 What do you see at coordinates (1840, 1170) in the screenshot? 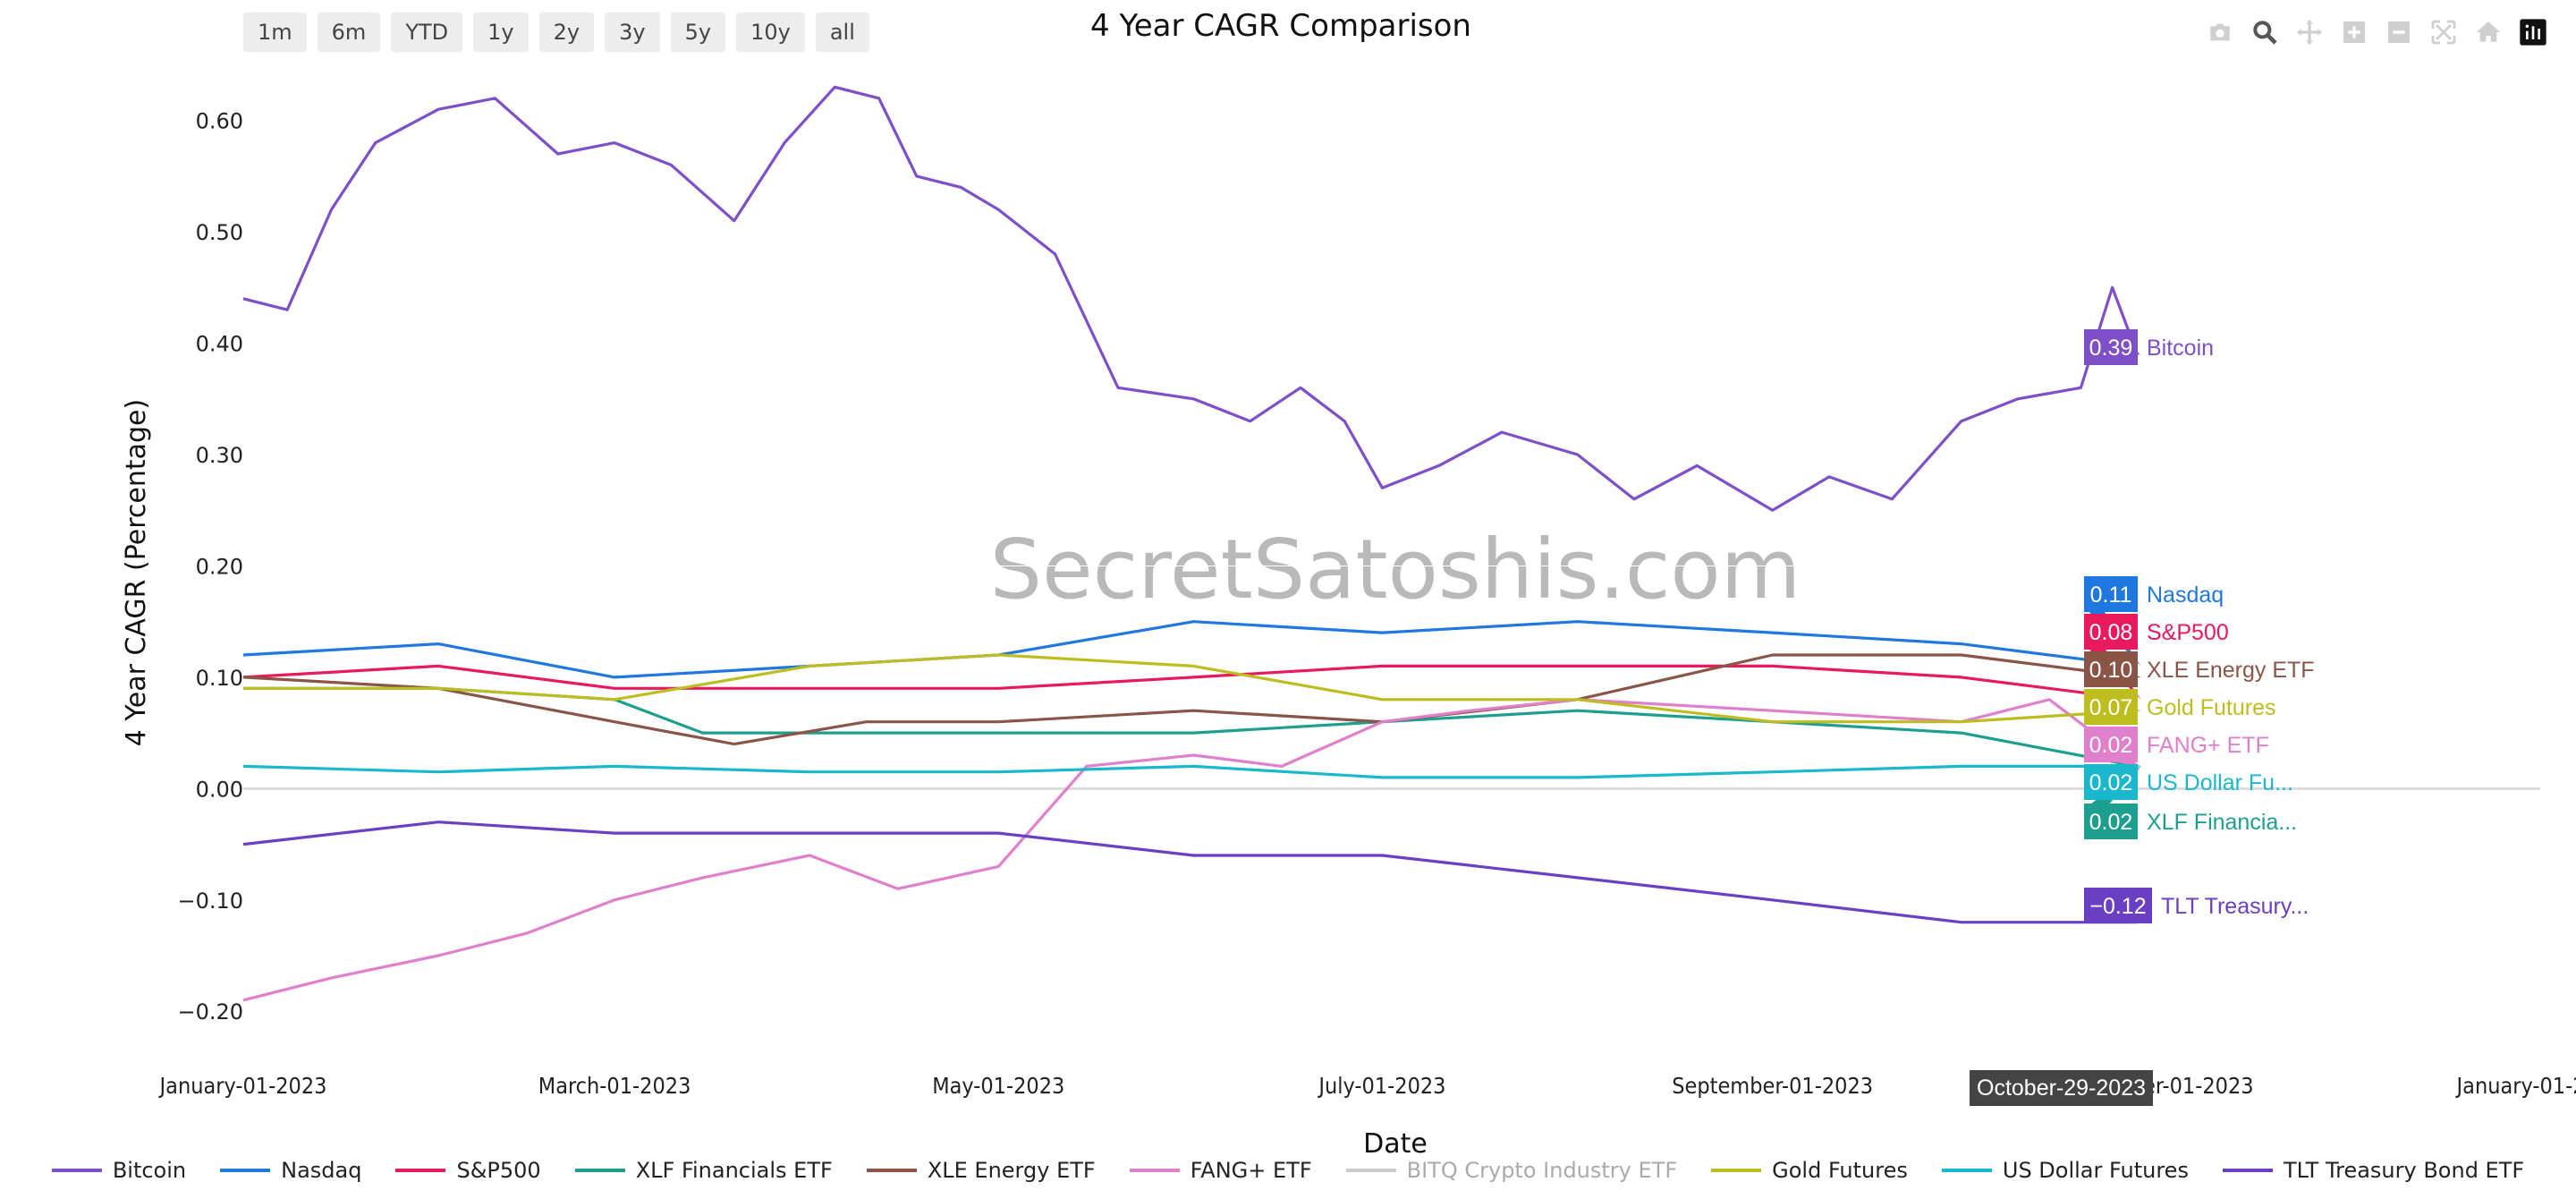
I see `legend-label: Gold Futures` at bounding box center [1840, 1170].